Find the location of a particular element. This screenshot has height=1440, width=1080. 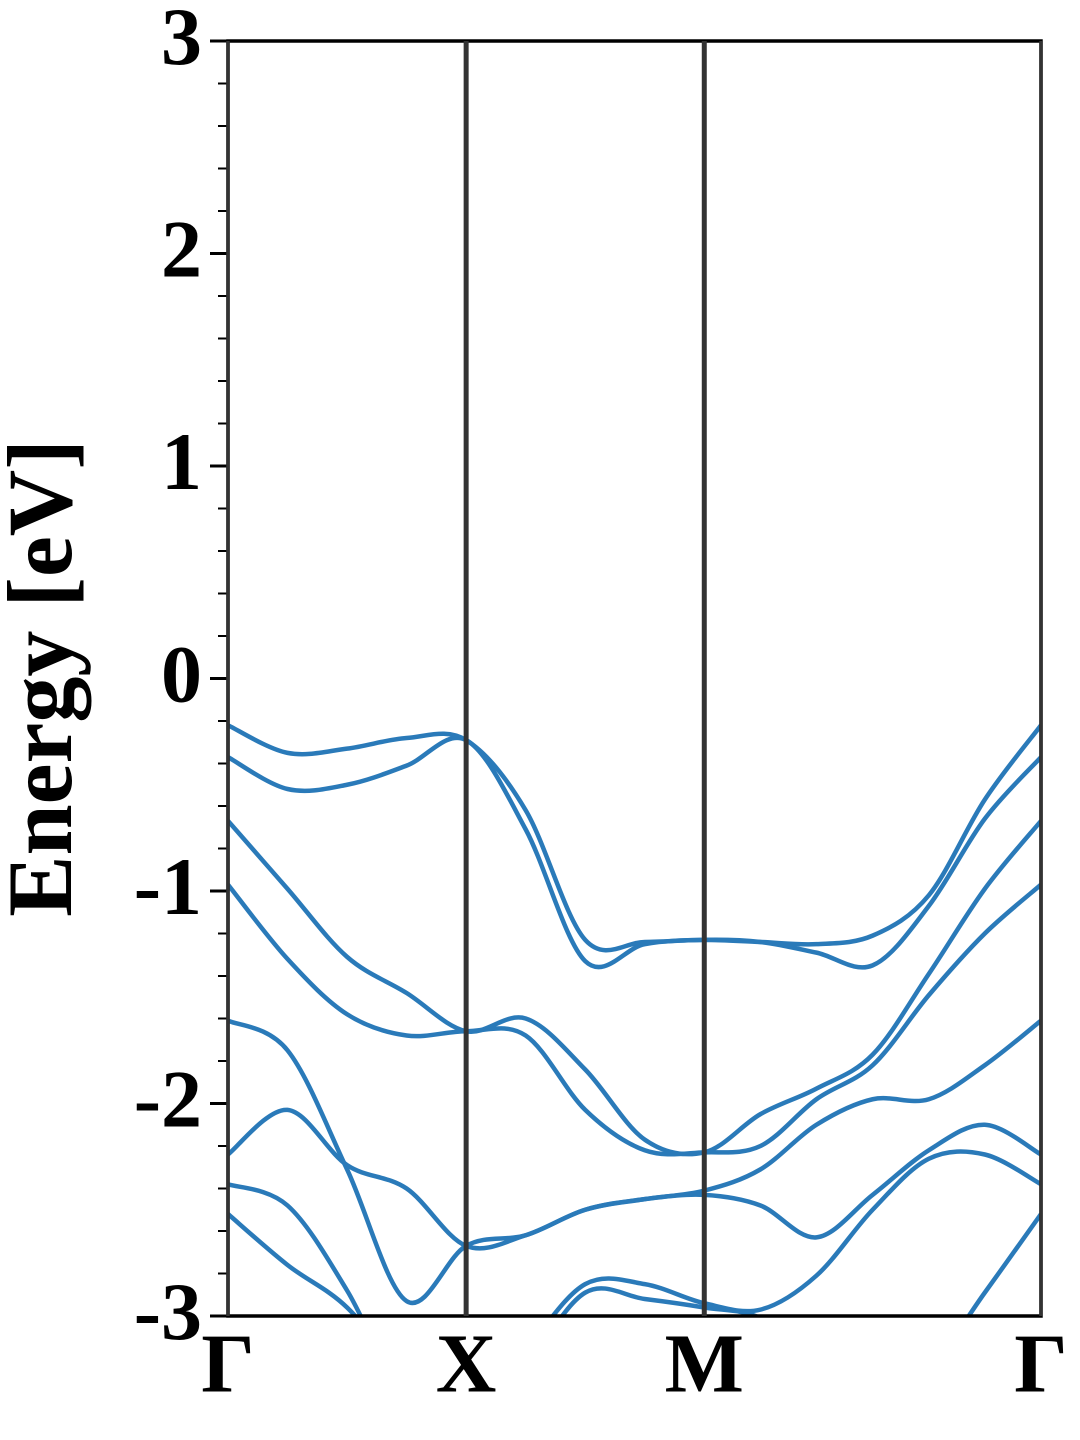

y-tick-label: -1 is located at coordinates (168, 886).